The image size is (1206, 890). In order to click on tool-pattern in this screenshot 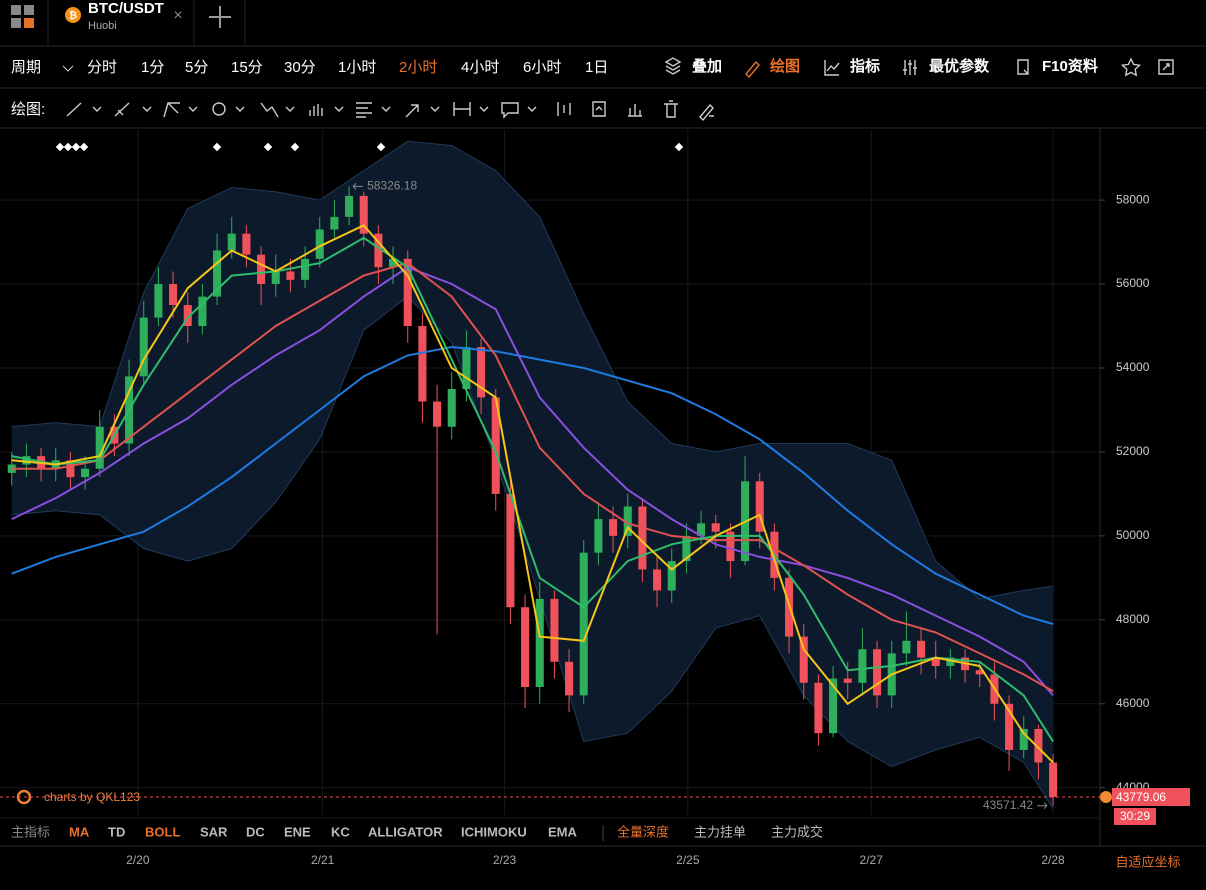, I will do `click(269, 110)`.